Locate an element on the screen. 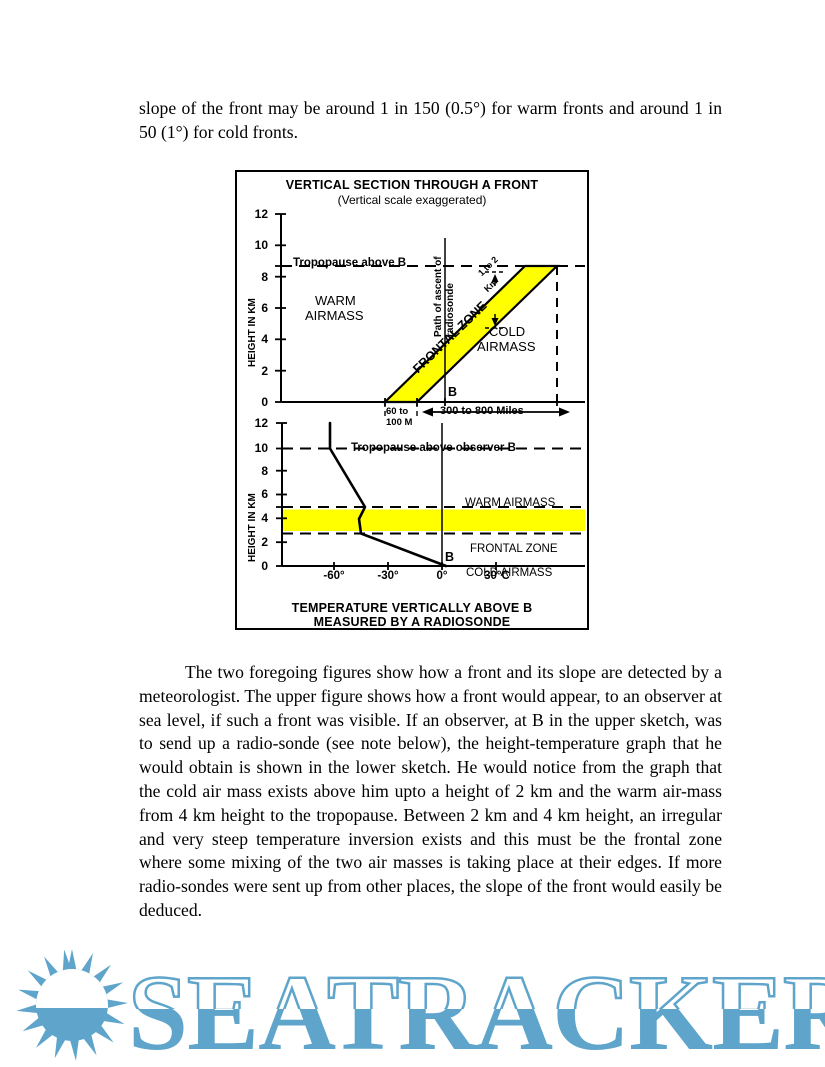 The height and width of the screenshot is (1067, 825). upper-ytick-6: 6 is located at coordinates (264, 308).